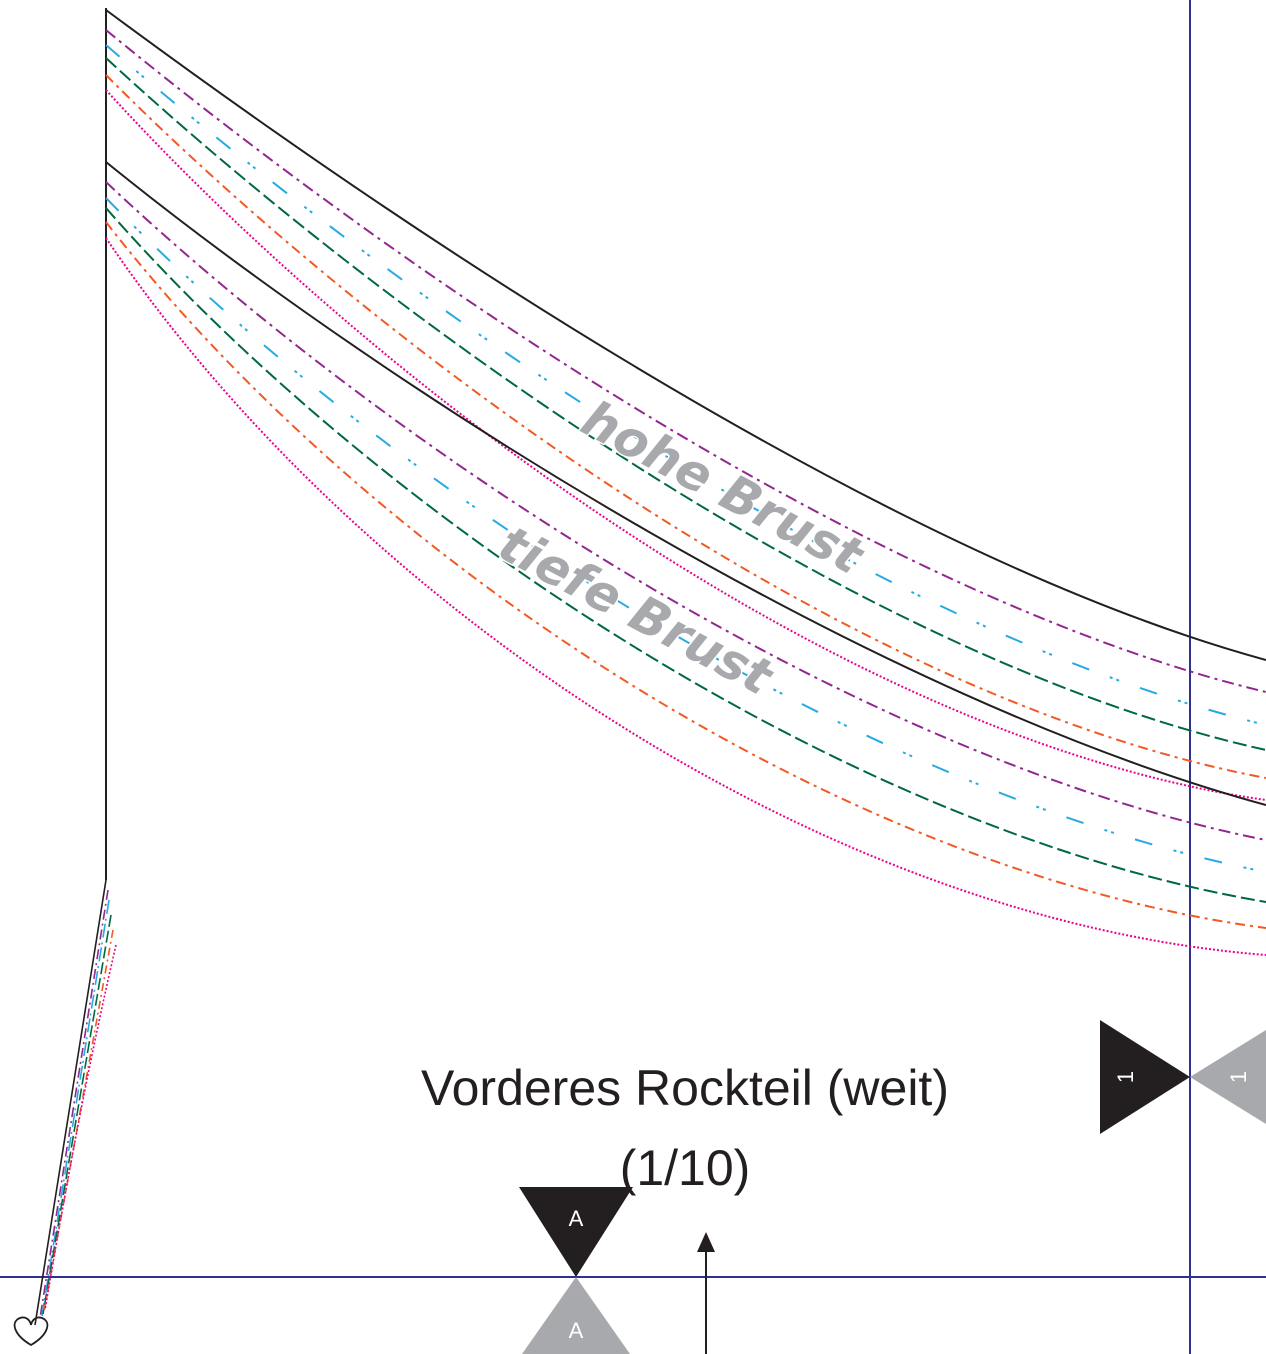 The width and height of the screenshot is (1266, 1354). What do you see at coordinates (685, 1168) in the screenshot?
I see `piece-number: (1/10)` at bounding box center [685, 1168].